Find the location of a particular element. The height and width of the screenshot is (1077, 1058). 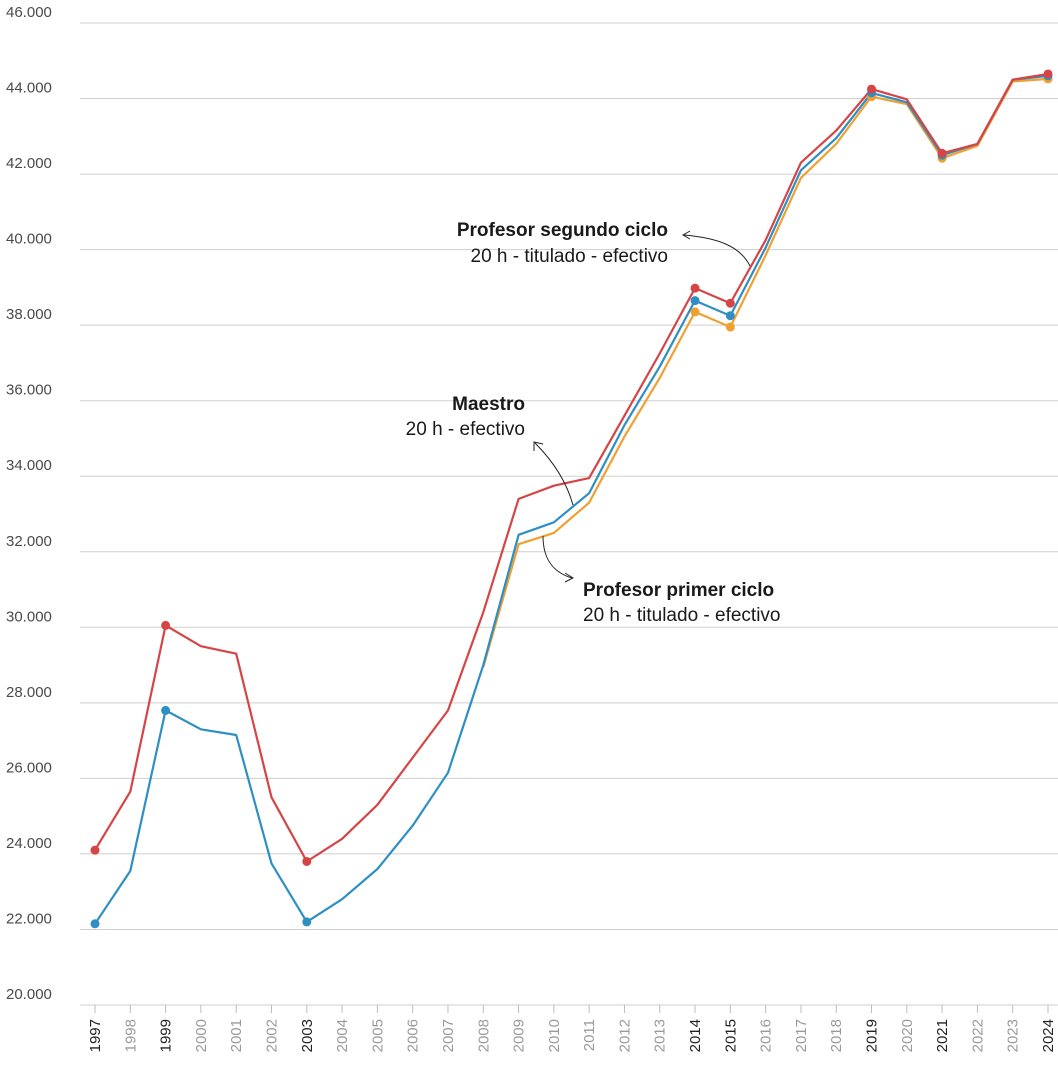

annotation-segundo-subtitle: 20 h - titulado - efectivo is located at coordinates (570, 256).